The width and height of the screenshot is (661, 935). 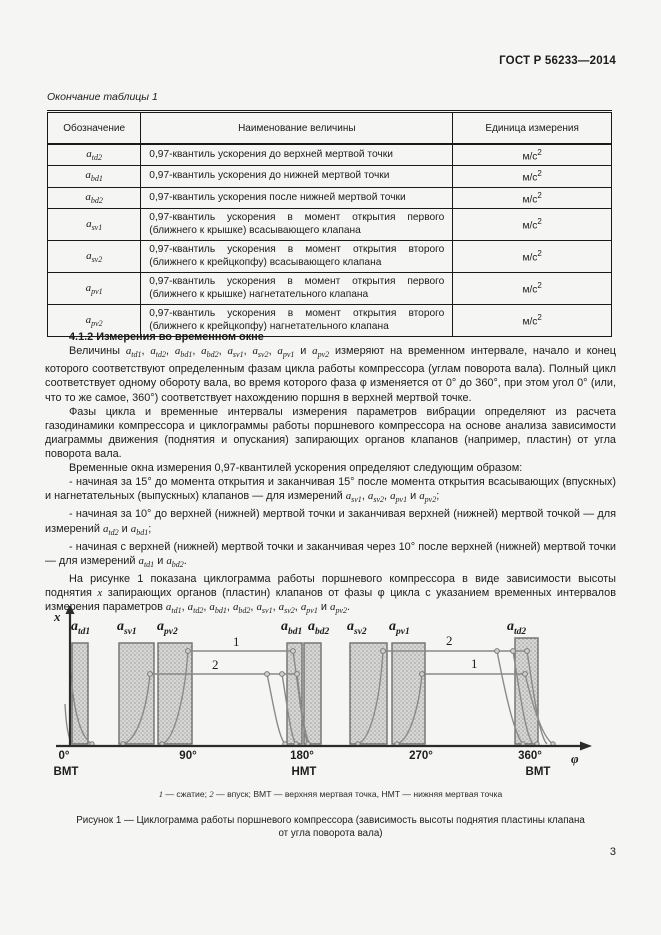 What do you see at coordinates (297, 128) in the screenshot?
I see `col-header-quantity-name: Наименование величины` at bounding box center [297, 128].